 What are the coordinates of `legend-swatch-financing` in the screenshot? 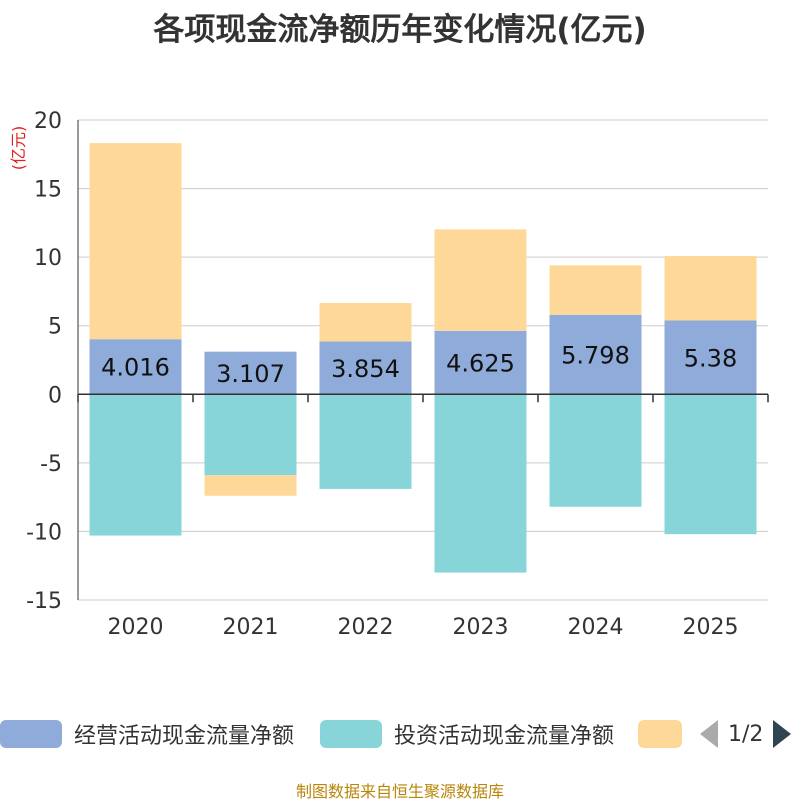 It's located at (660, 734).